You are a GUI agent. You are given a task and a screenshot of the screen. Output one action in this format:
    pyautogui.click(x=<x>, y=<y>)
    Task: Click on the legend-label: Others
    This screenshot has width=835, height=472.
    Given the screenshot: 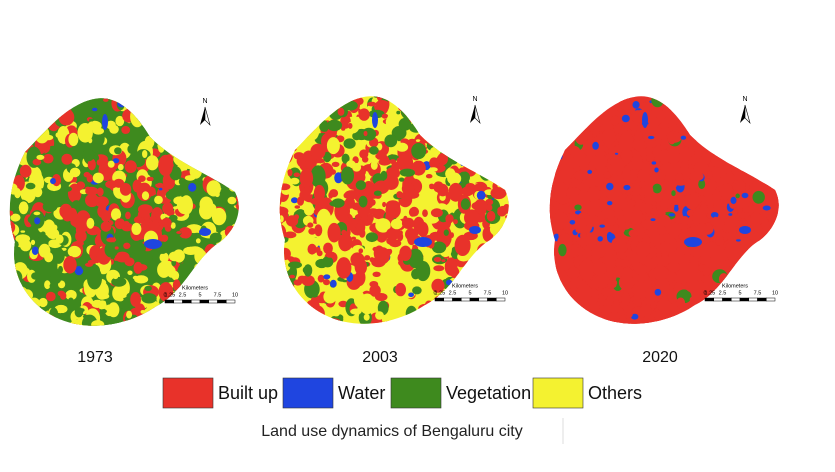 What is the action you would take?
    pyautogui.click(x=615, y=393)
    